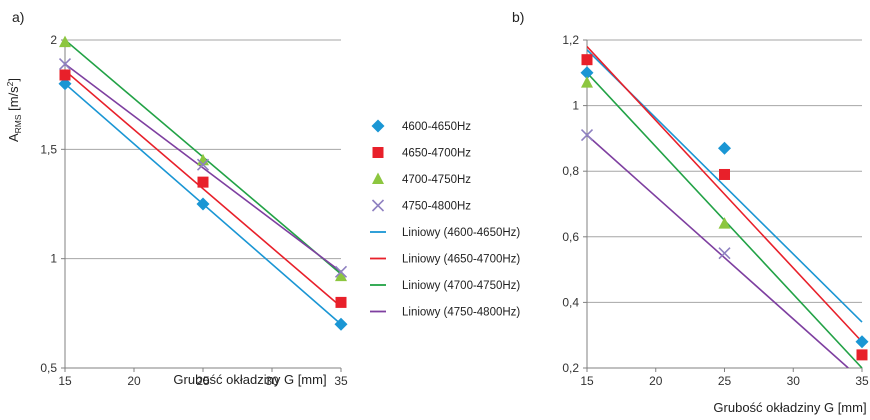 This screenshot has height=420, width=870. I want to click on y-axis-label-close: ], so click(13, 80).